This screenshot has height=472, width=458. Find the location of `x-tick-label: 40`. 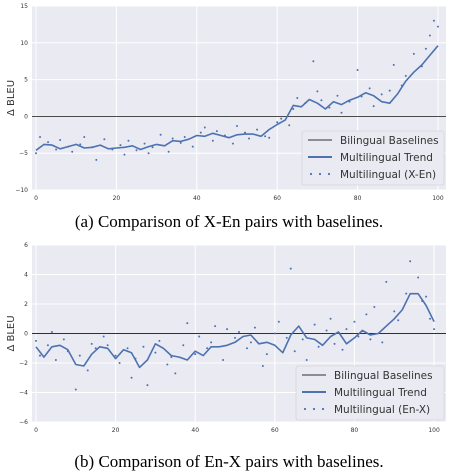

x-tick-label: 40 is located at coordinates (197, 198).